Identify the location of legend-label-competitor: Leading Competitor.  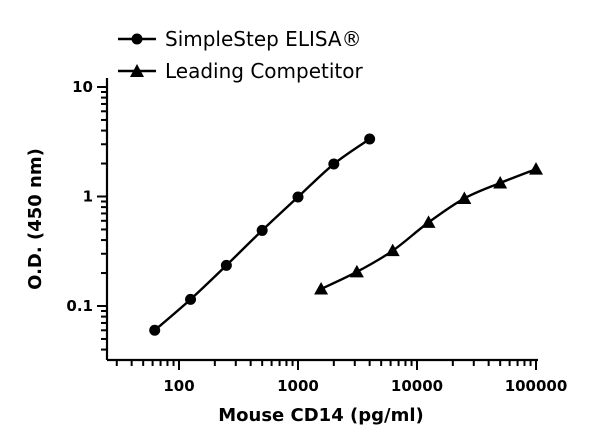
(264, 71).